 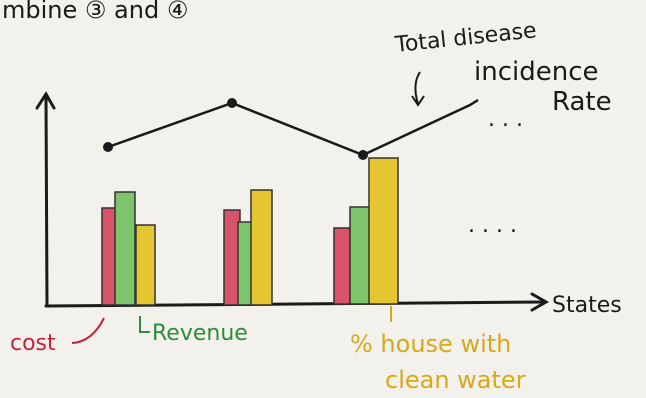 What do you see at coordinates (582, 102) in the screenshot?
I see `line-label: Rate` at bounding box center [582, 102].